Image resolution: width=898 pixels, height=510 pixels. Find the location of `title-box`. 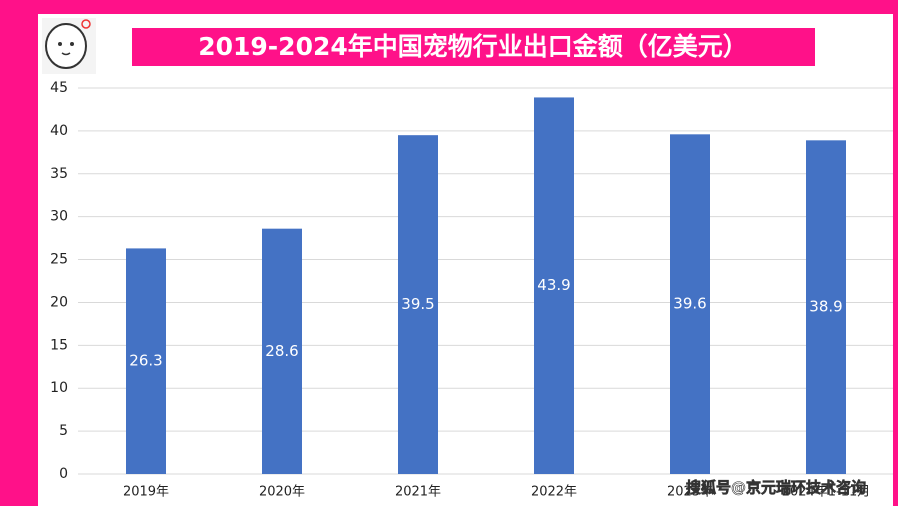

title-box is located at coordinates (473, 47).